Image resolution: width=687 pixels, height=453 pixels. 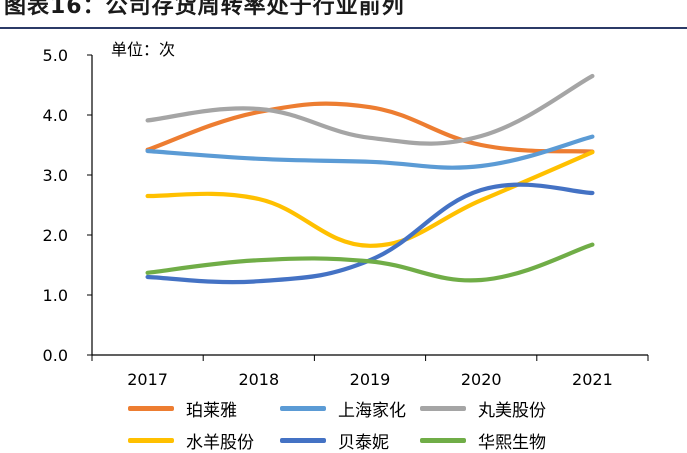 What do you see at coordinates (512, 411) in the screenshot?
I see `legend-label-2: 丸美股份` at bounding box center [512, 411].